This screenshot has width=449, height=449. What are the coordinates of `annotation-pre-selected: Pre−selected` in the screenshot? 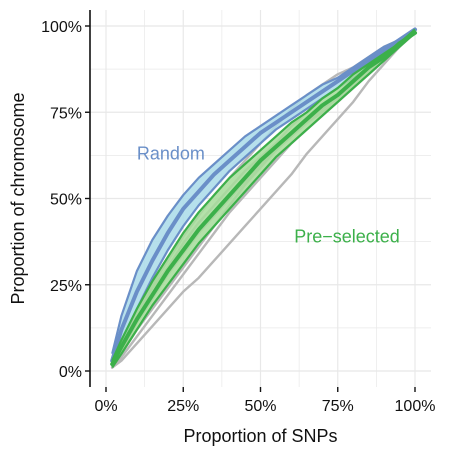 It's located at (347, 236).